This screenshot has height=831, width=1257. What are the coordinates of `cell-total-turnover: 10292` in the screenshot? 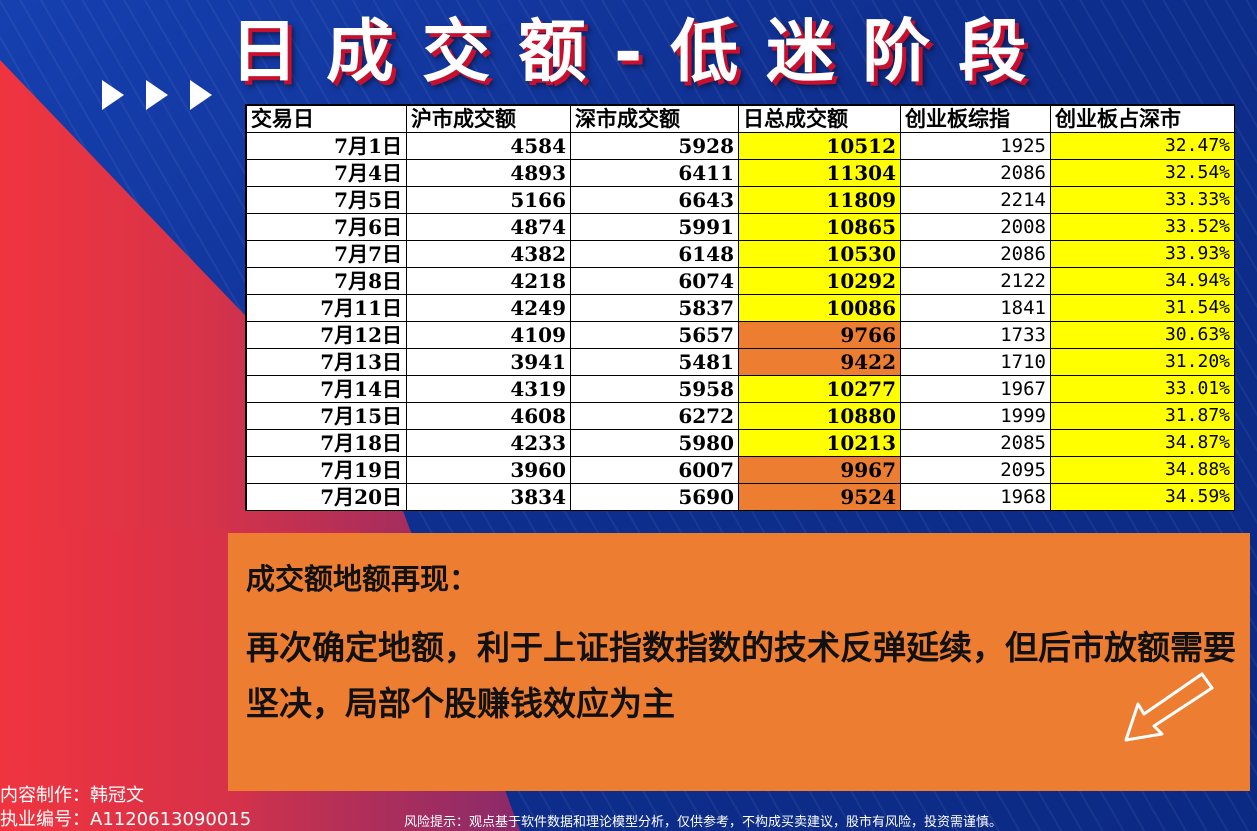 It's located at (819, 281).